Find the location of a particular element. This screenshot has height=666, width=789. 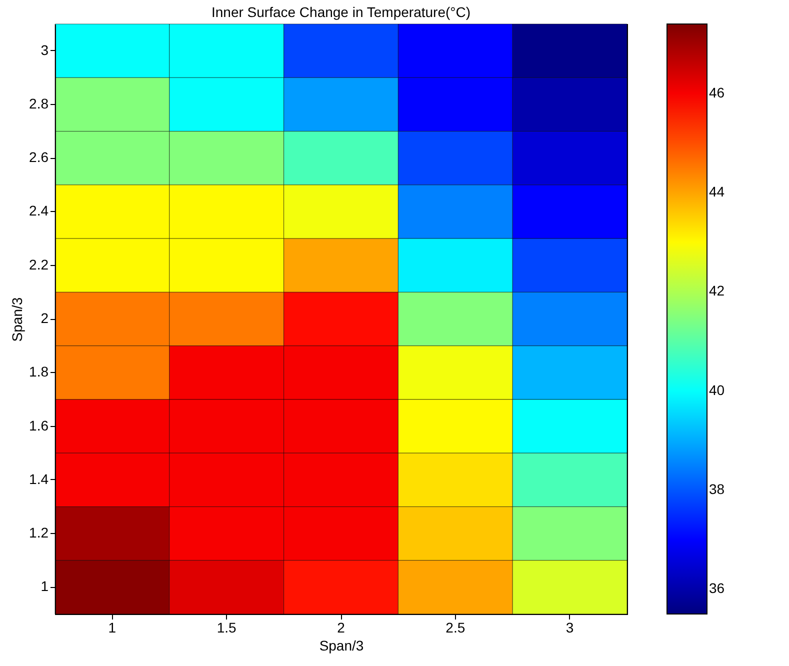

chart-title: Inner Surface Change in Temperature(°C) is located at coordinates (341, 12).